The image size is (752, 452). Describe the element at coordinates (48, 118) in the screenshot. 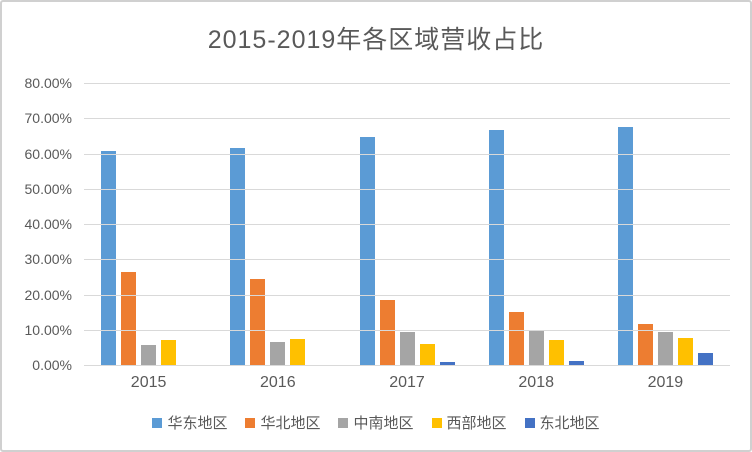

I see `y-axis-tick-label: 70.00%` at that location.